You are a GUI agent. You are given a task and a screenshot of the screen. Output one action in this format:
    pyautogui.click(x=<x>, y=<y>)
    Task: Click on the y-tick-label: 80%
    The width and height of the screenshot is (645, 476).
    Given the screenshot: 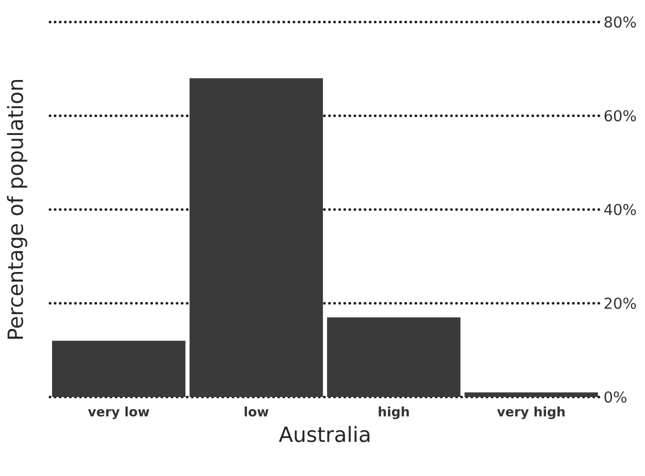 What is the action you would take?
    pyautogui.click(x=620, y=22)
    